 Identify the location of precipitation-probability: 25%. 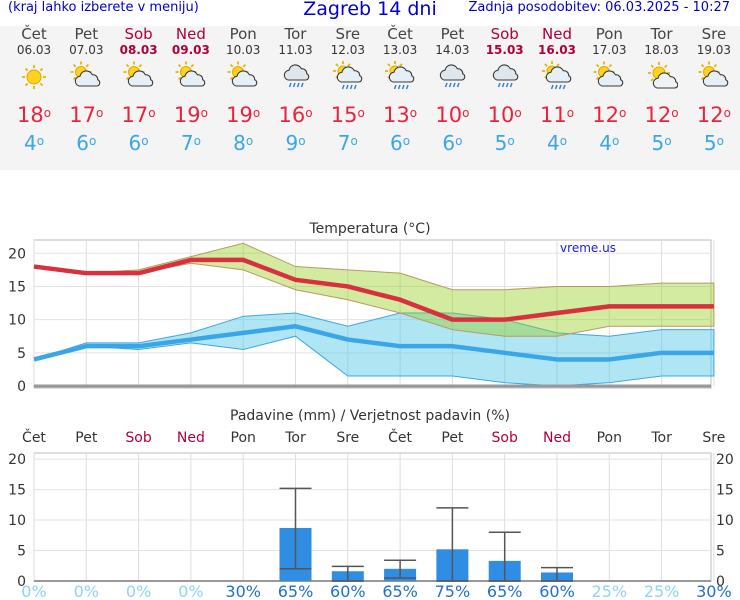
(662, 591).